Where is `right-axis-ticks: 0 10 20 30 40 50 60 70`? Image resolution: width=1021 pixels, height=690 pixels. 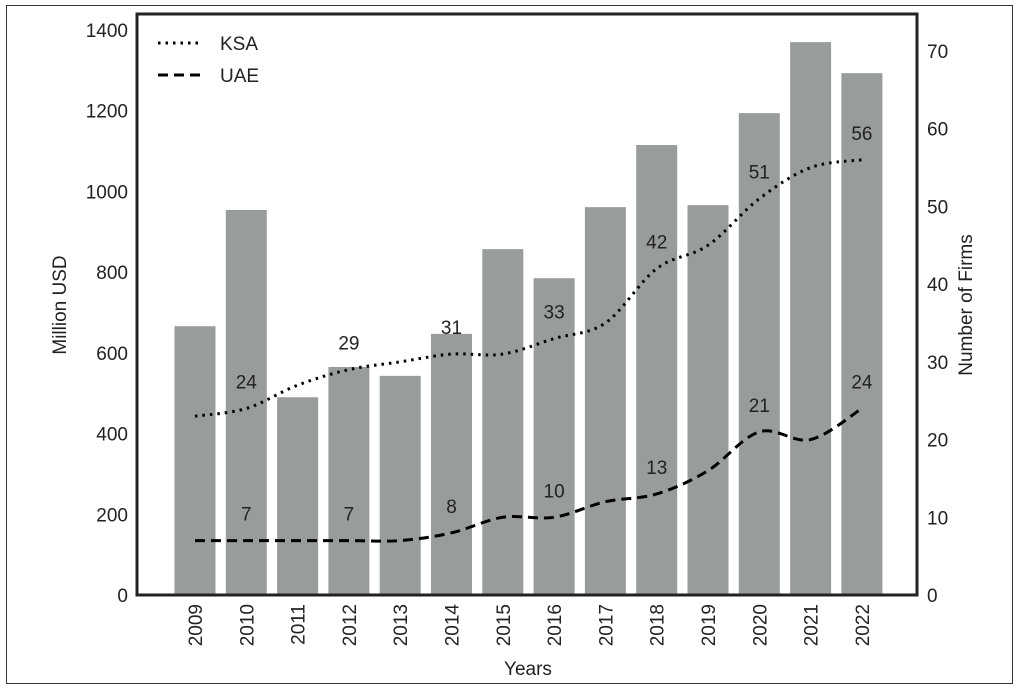 right-axis-ticks: 0 10 20 30 40 50 60 70 is located at coordinates (937, 324).